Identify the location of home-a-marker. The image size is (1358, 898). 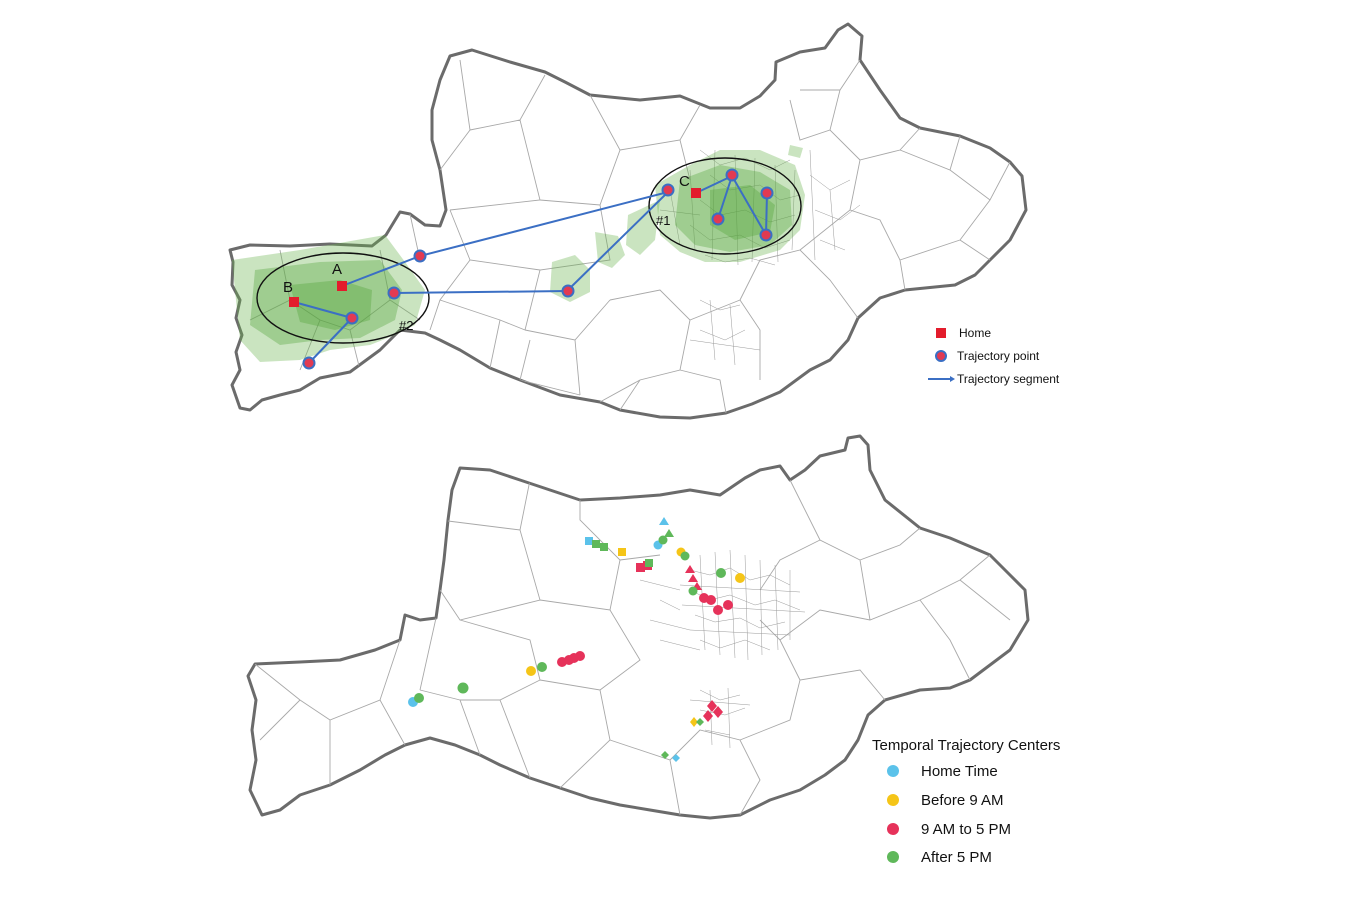
(342, 286).